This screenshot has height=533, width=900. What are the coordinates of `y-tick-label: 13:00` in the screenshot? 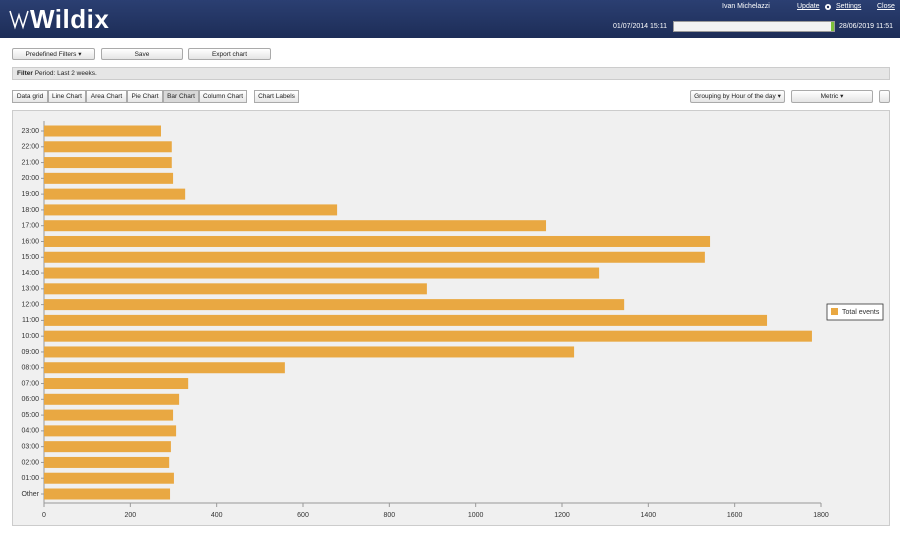 It's located at (30, 289).